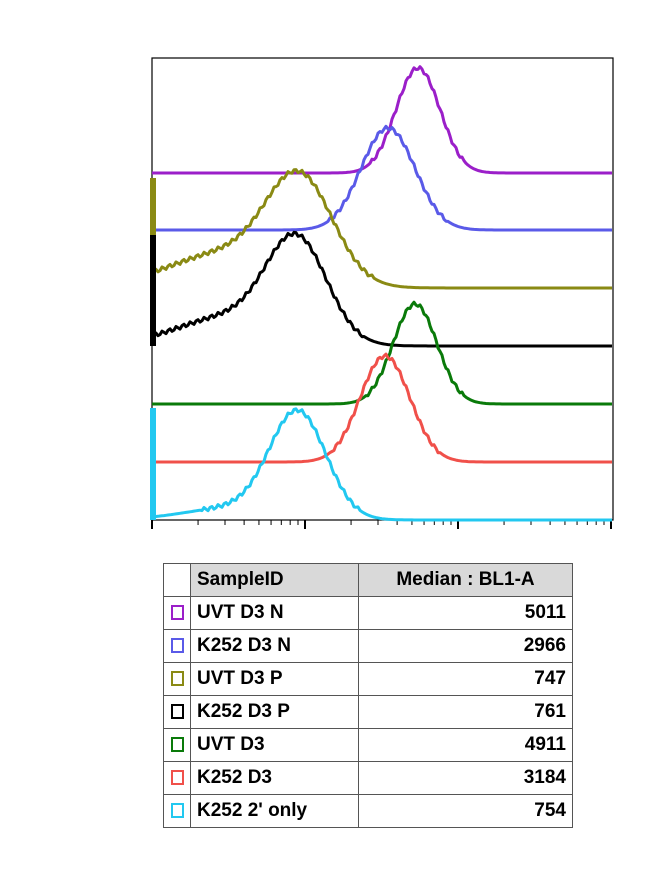  What do you see at coordinates (465, 778) in the screenshot?
I see `median-value: 3184` at bounding box center [465, 778].